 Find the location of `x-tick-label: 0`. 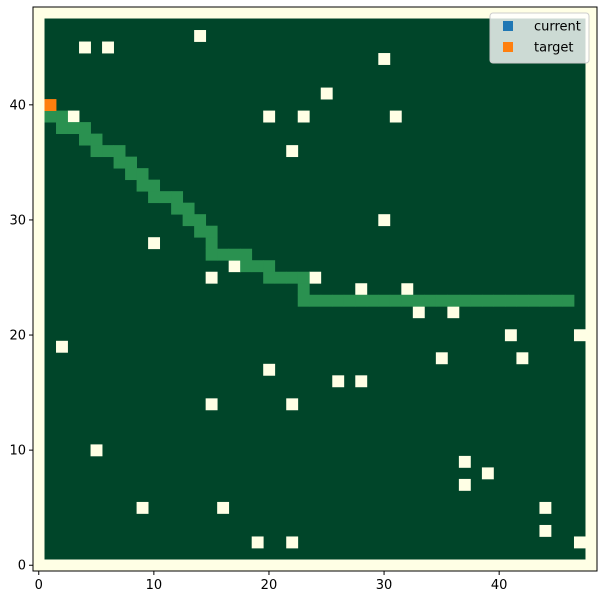

x-tick-label: 0 is located at coordinates (39, 585).